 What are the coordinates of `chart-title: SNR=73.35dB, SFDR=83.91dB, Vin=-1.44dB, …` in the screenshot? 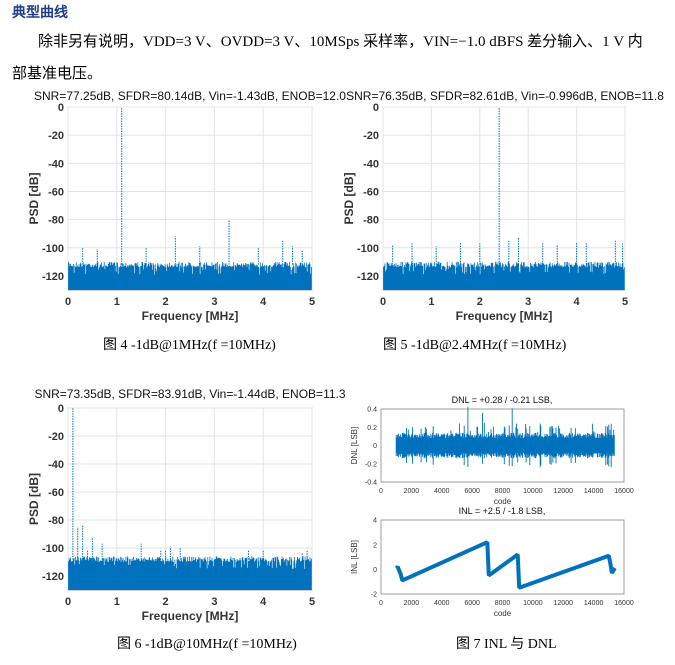 It's located at (189, 394).